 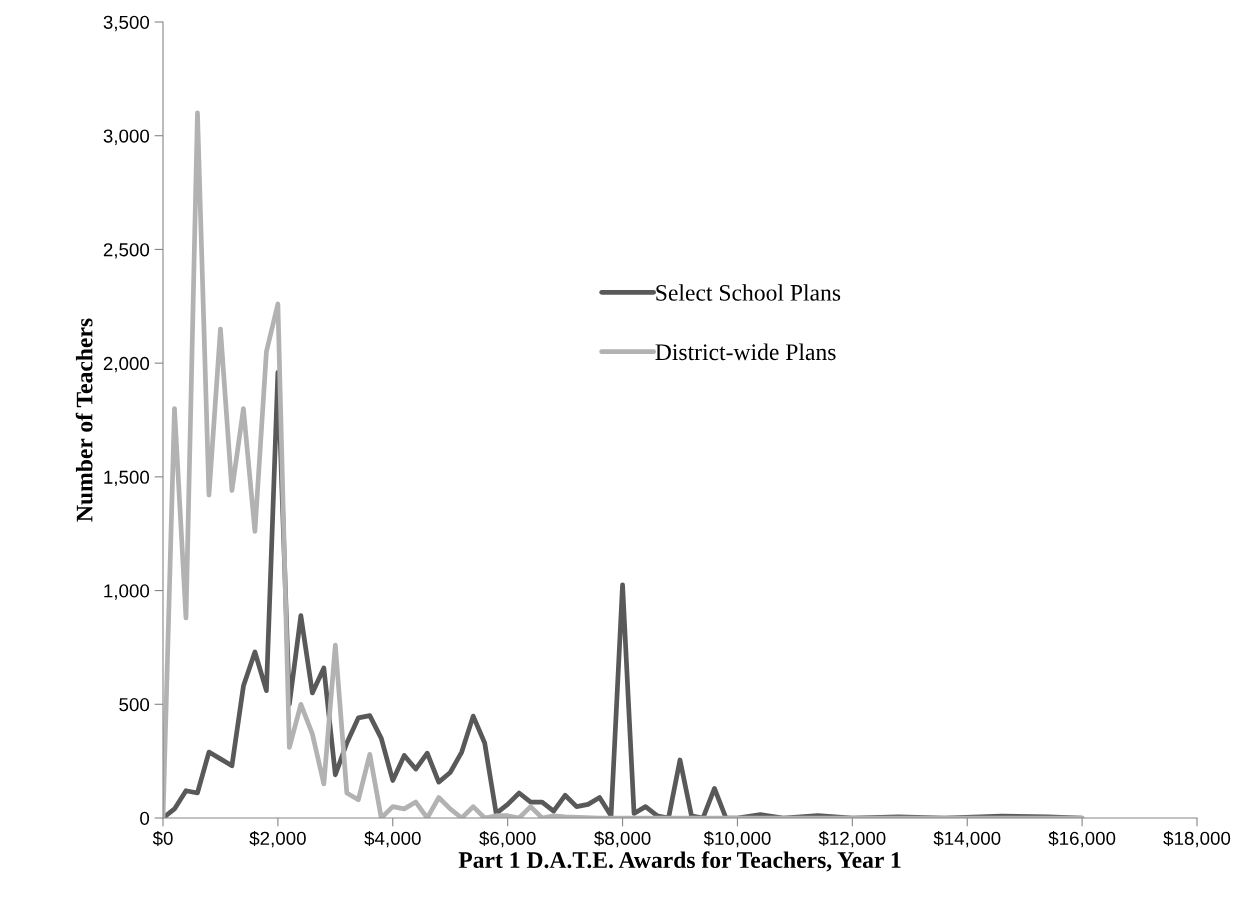 I want to click on x-tick-label: $16,000, so click(x=1082, y=839).